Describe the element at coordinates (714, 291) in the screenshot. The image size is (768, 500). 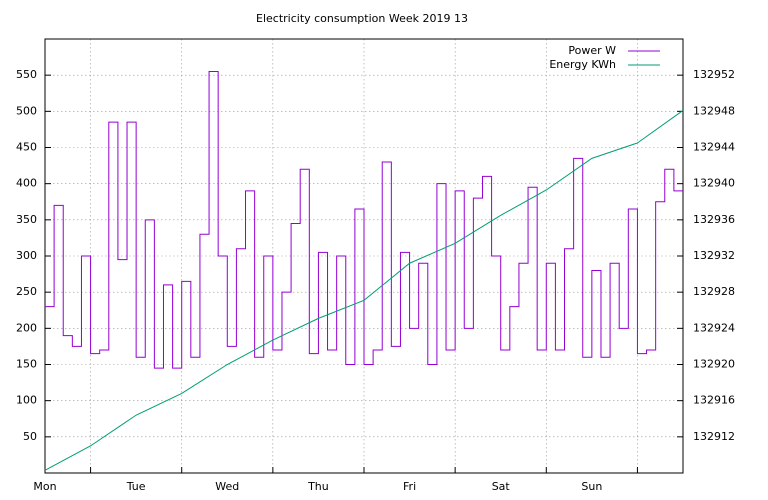
I see `y2-tick-label: 132928` at that location.